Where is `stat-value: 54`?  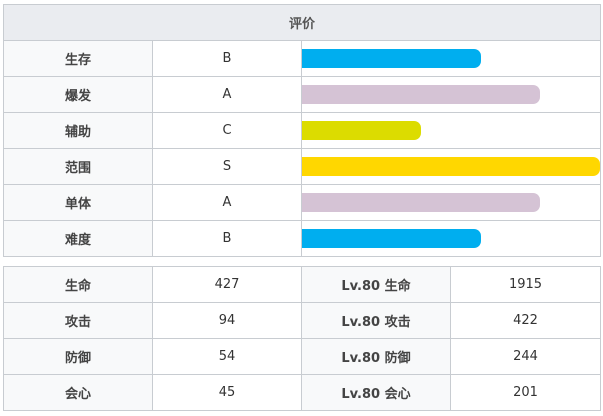
stat-value: 54 is located at coordinates (227, 356).